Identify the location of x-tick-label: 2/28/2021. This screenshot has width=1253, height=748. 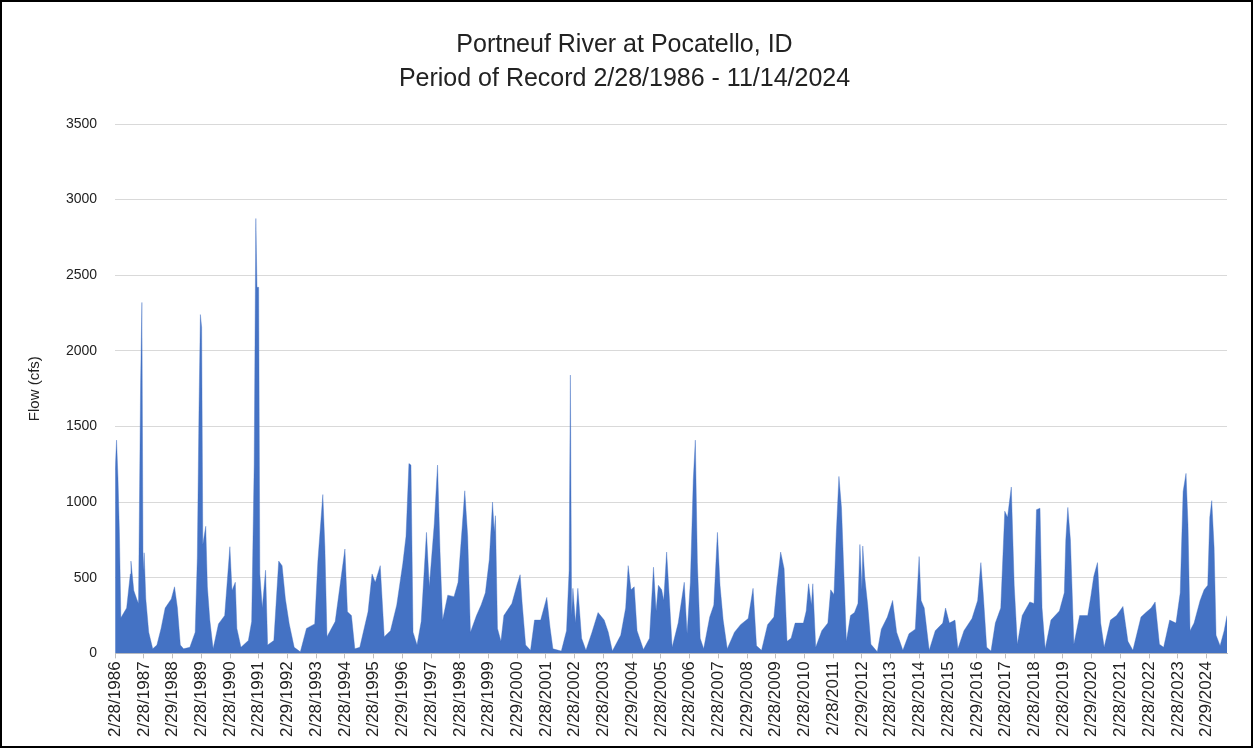
(1120, 699).